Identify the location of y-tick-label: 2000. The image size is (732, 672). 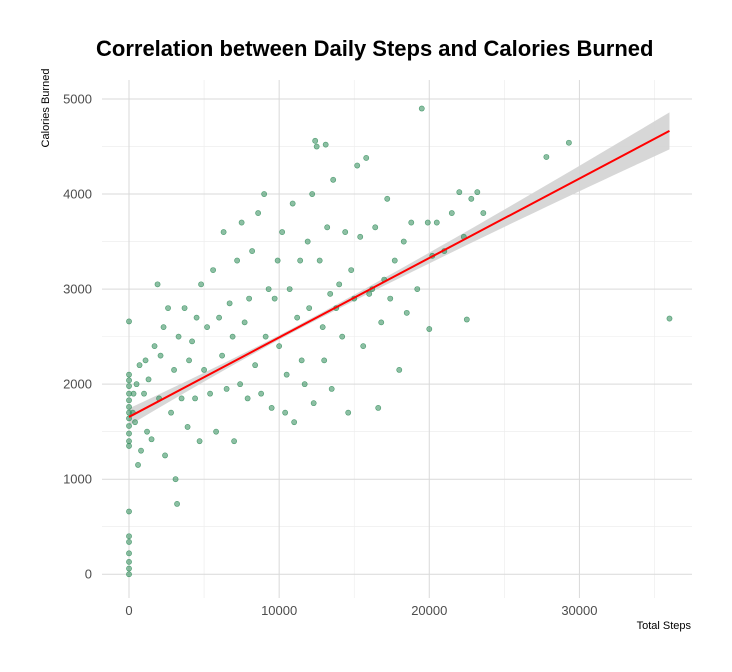
(77, 384).